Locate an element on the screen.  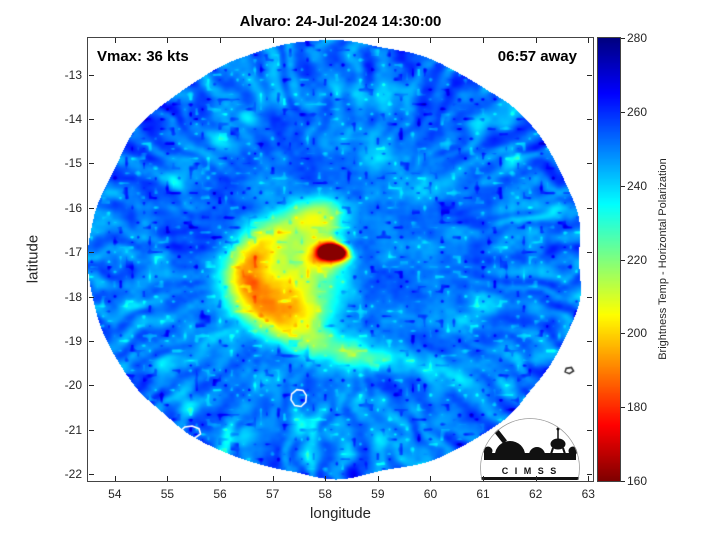
x-tick-label: 61 is located at coordinates (483, 494).